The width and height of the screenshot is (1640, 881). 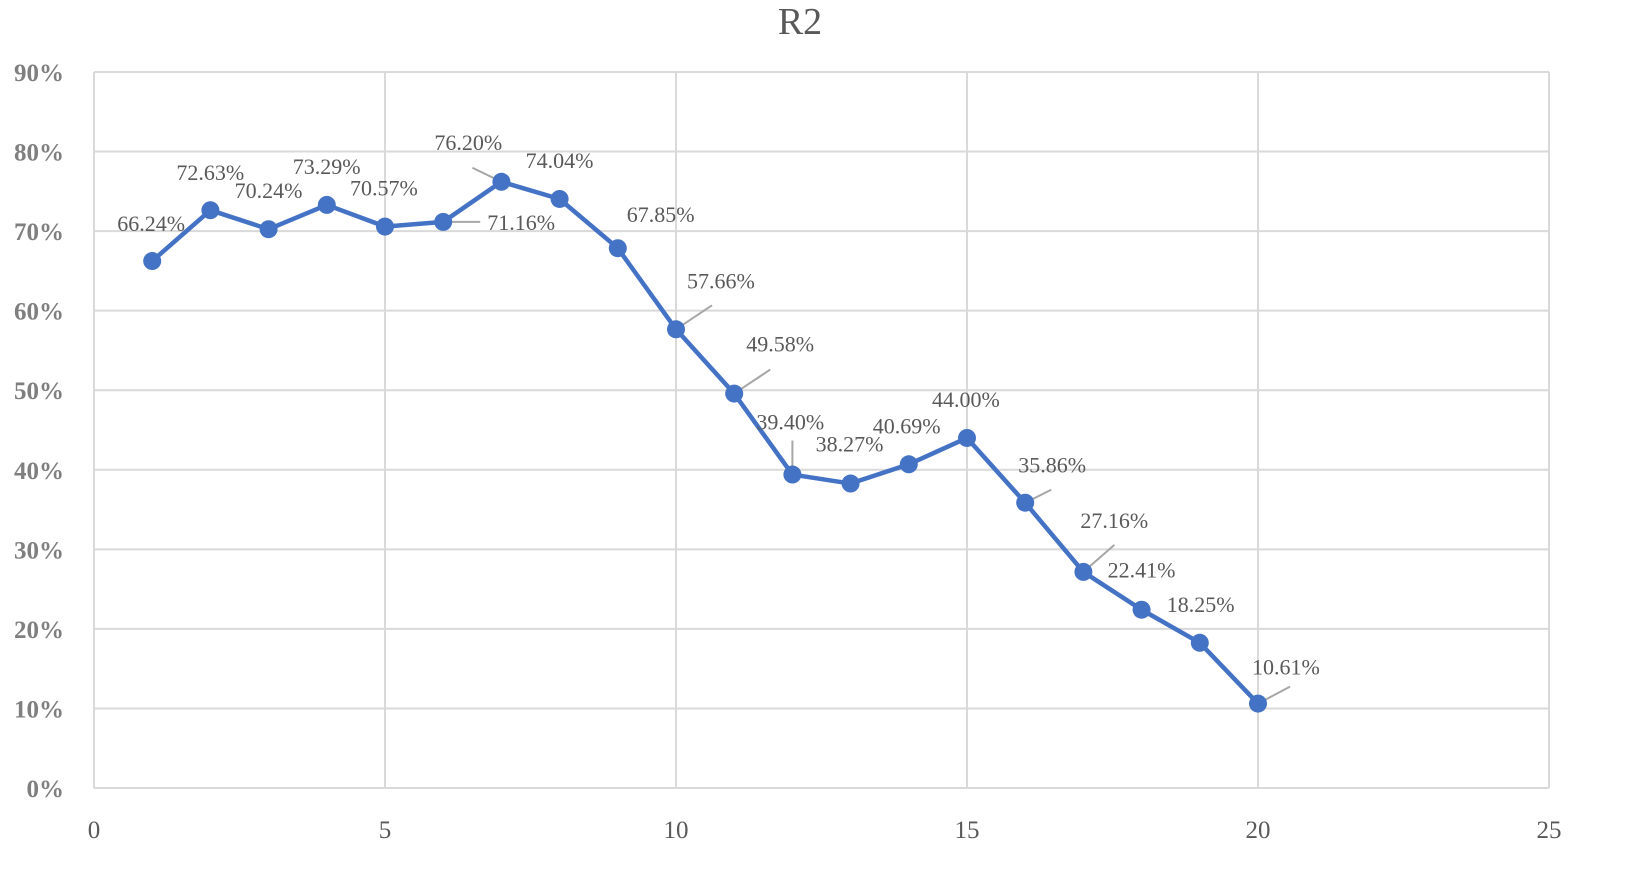 What do you see at coordinates (39, 550) in the screenshot?
I see `y-tick-label: 30%` at bounding box center [39, 550].